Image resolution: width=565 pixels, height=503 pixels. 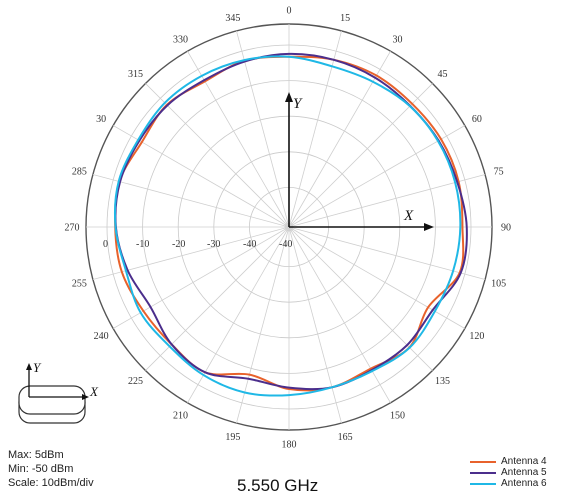 What do you see at coordinates (85, 397) in the screenshot?
I see `device-icon-x-arrowhead` at bounding box center [85, 397].